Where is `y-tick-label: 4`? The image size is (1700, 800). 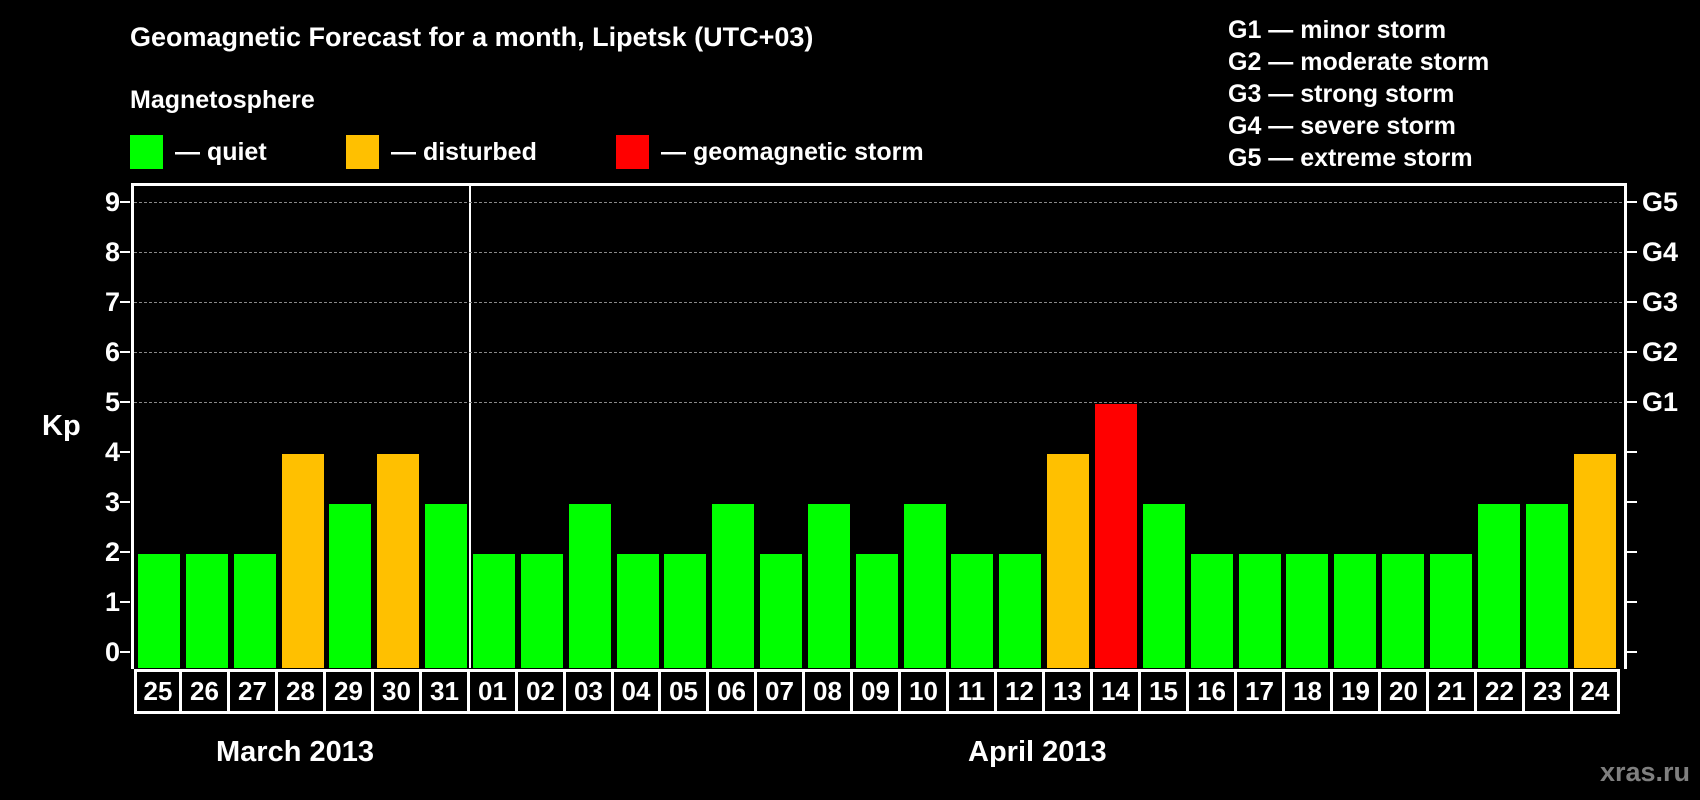 y-tick-label: 4 is located at coordinates (112, 452).